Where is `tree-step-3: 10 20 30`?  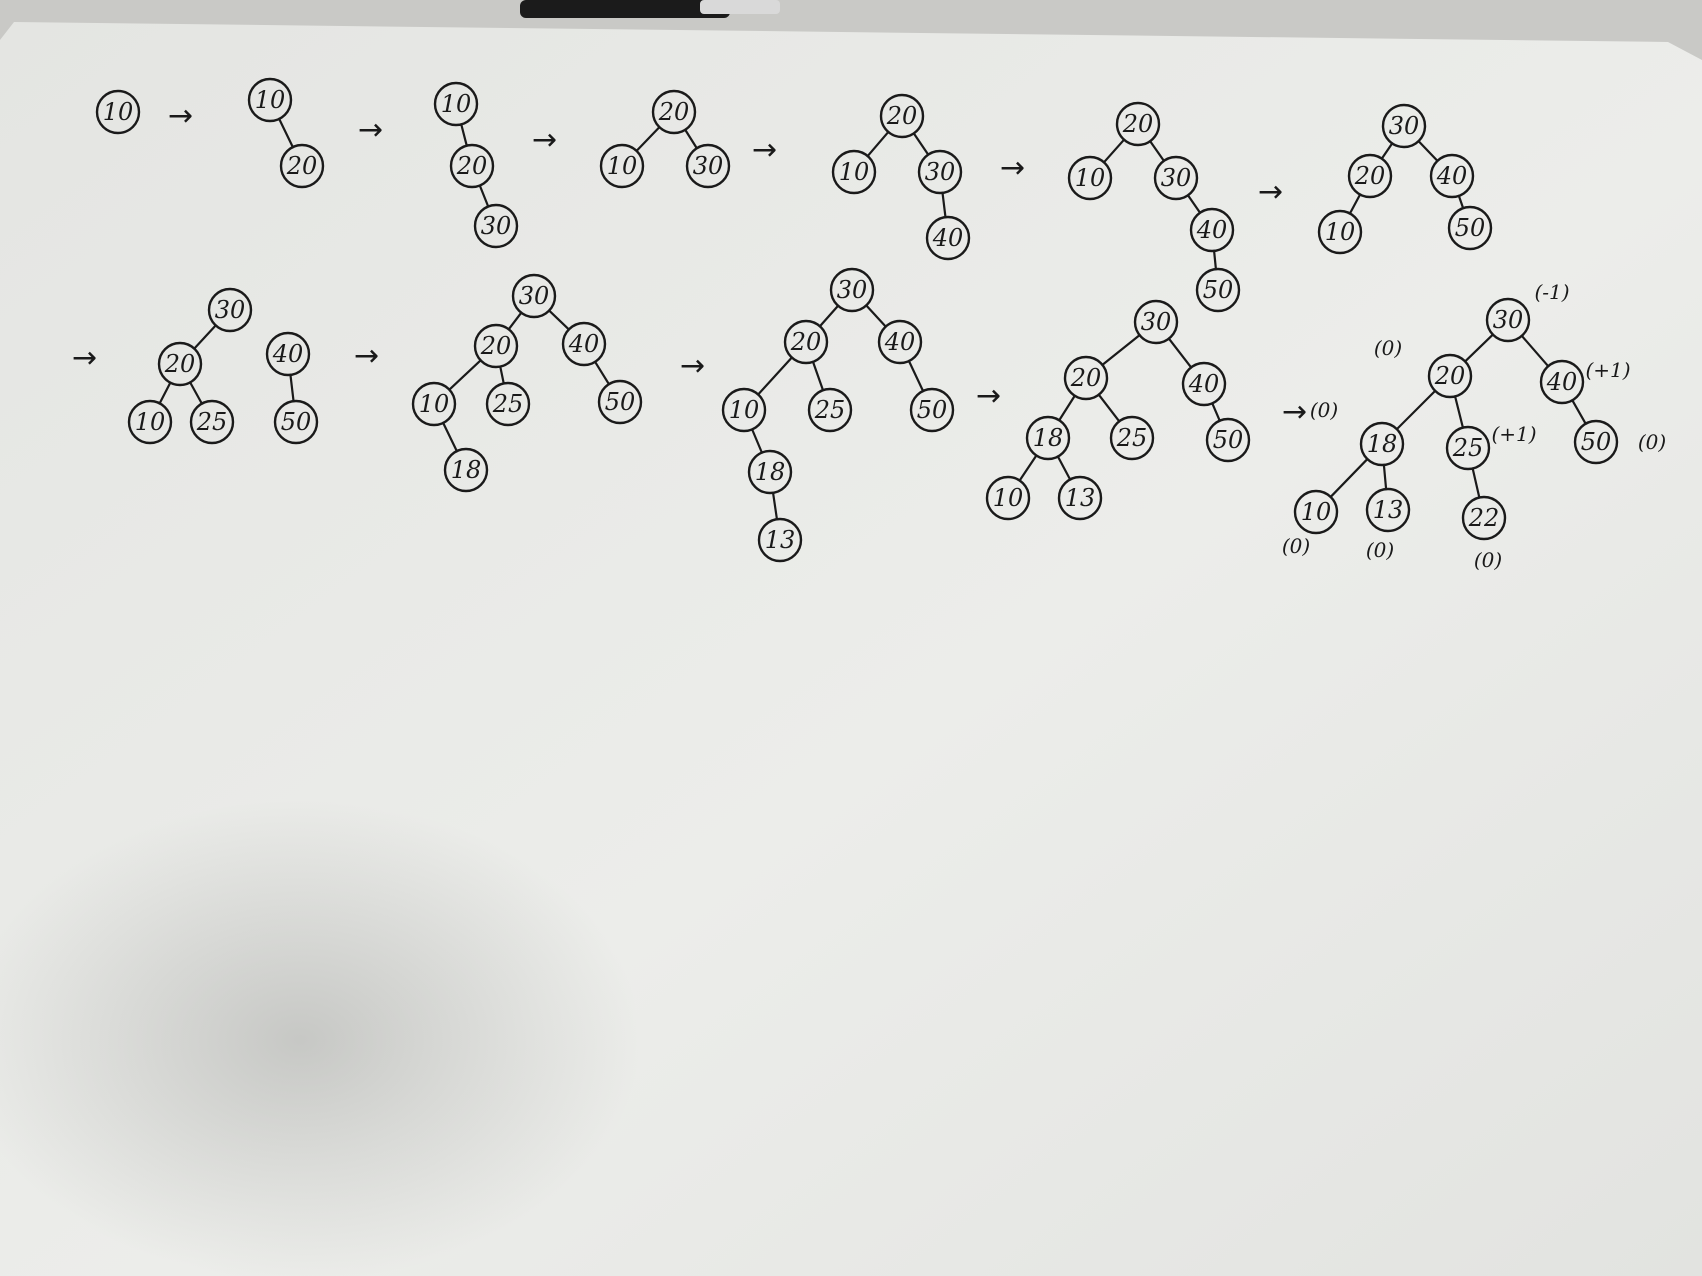
tree-step-3: 10 20 30 is located at coordinates (476, 165).